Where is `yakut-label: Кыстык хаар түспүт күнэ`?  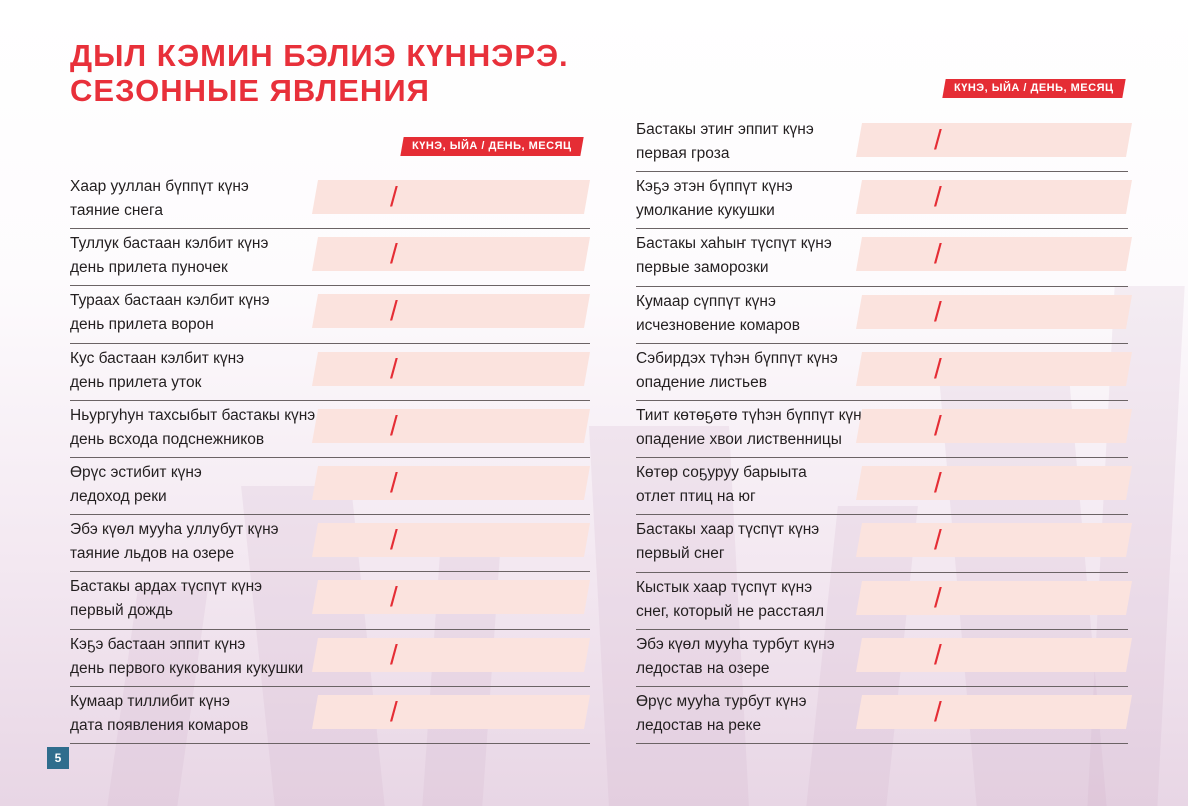
yakut-label: Кыстык хаар түспүт күнэ is located at coordinates (724, 587).